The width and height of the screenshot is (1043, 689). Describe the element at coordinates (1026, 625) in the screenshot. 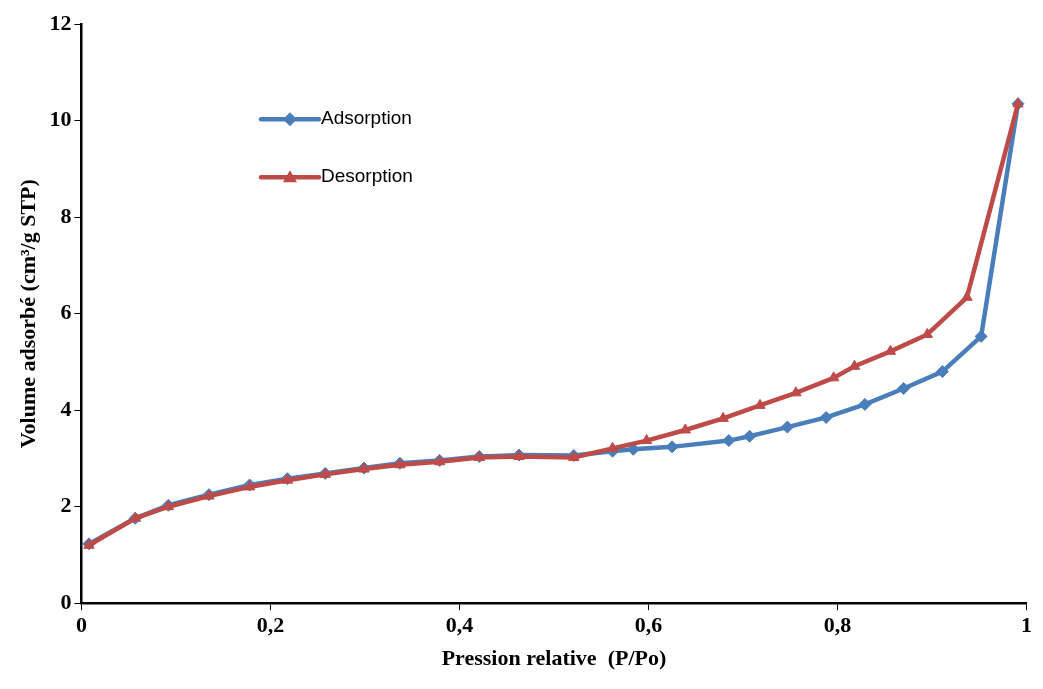

I see `x-tick-label: 1` at that location.